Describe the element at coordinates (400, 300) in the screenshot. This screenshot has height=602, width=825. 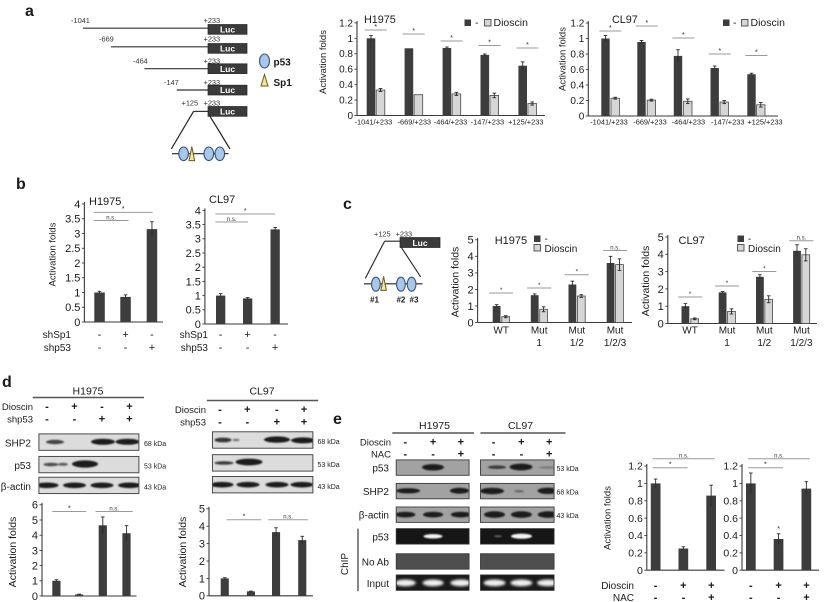
I see `svg-text: #2` at that location.